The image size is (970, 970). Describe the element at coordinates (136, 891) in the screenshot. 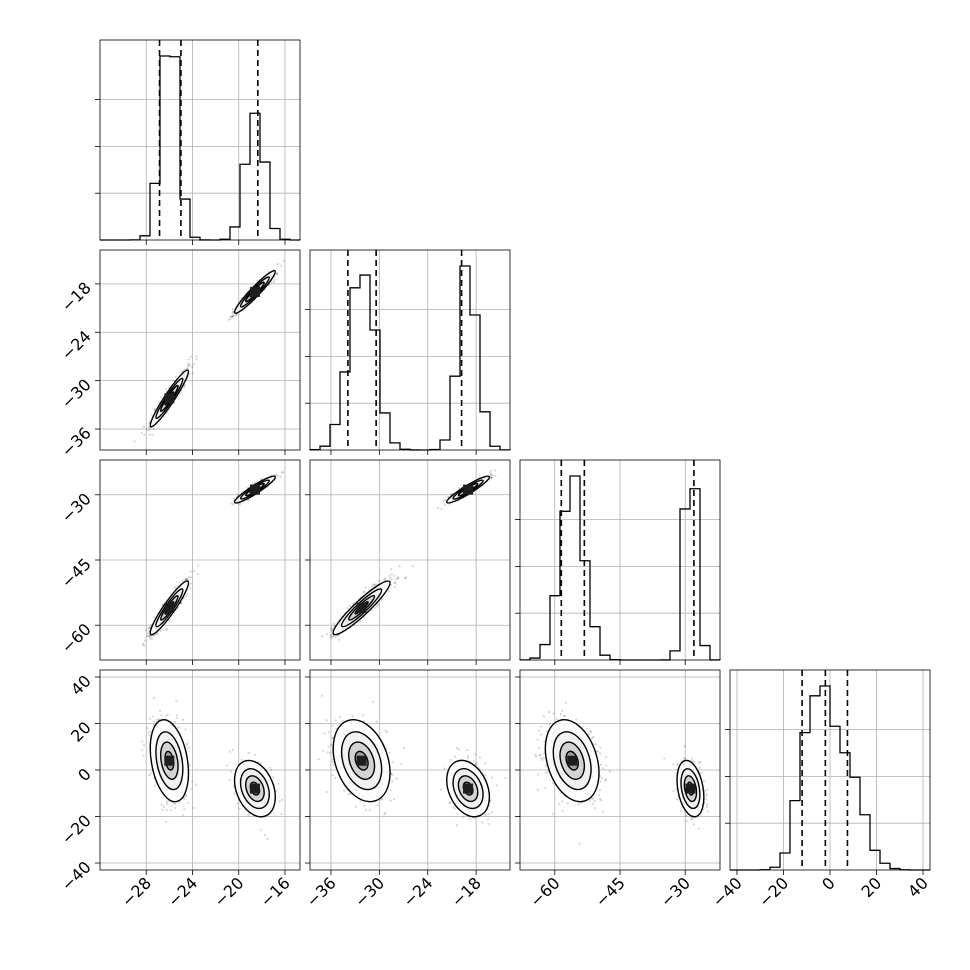

I see `x-tick-label: −28` at that location.